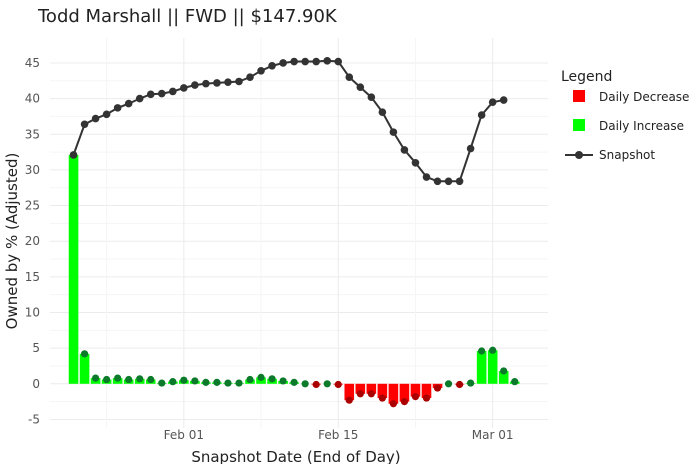 Image resolution: width=699 pixels, height=464 pixels. I want to click on y-tick-label: 5, so click(36, 348).